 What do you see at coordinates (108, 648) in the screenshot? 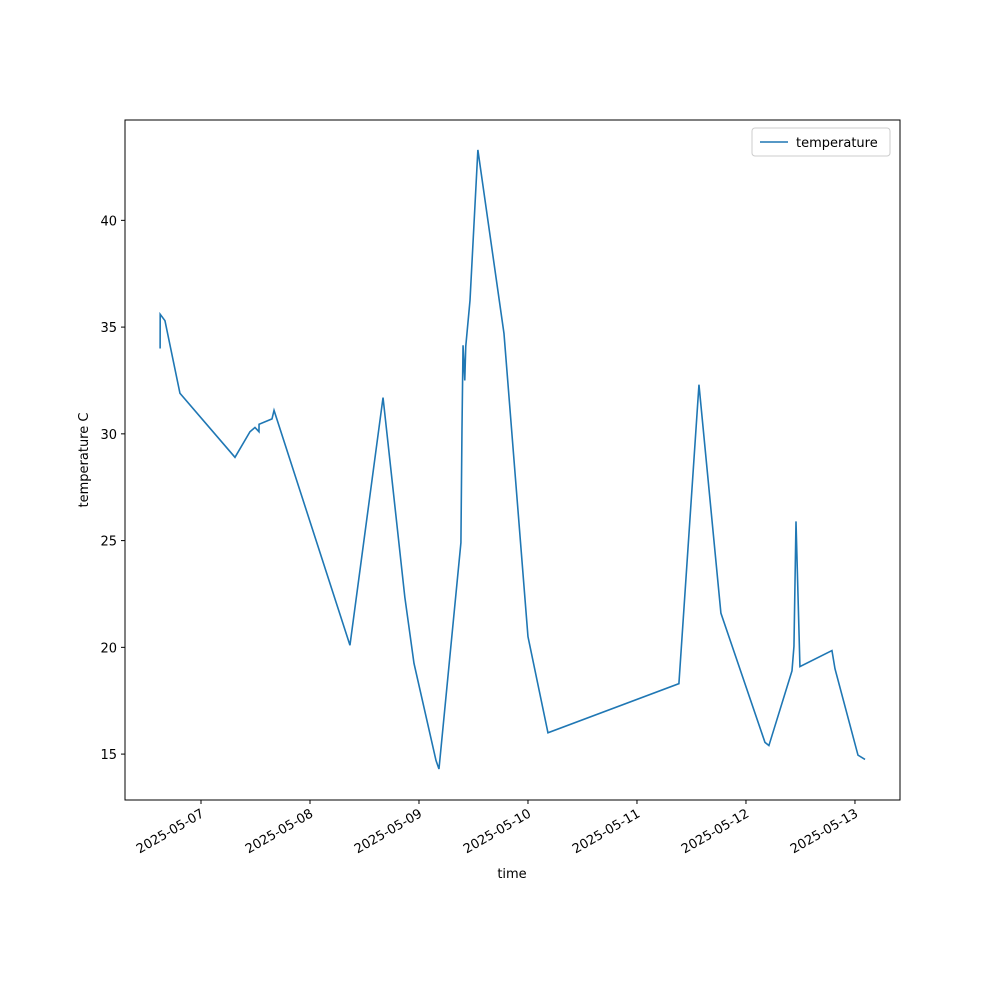
I see `y-tick-label: 20` at bounding box center [108, 648].